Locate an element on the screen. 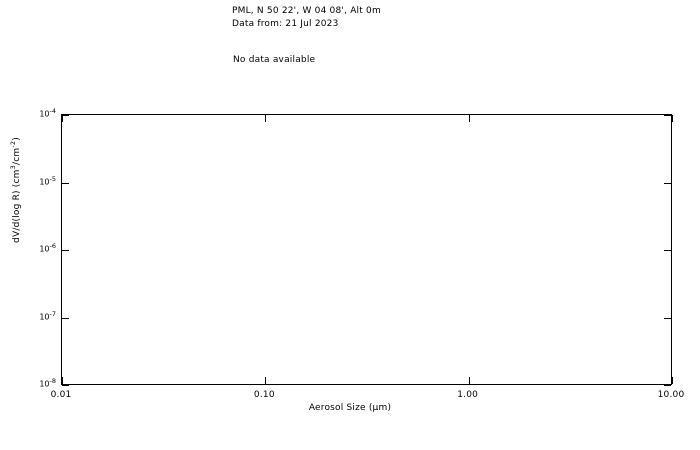  y-axis-title: dV/d(log R) (cm3/cm-2) is located at coordinates (15, 190).